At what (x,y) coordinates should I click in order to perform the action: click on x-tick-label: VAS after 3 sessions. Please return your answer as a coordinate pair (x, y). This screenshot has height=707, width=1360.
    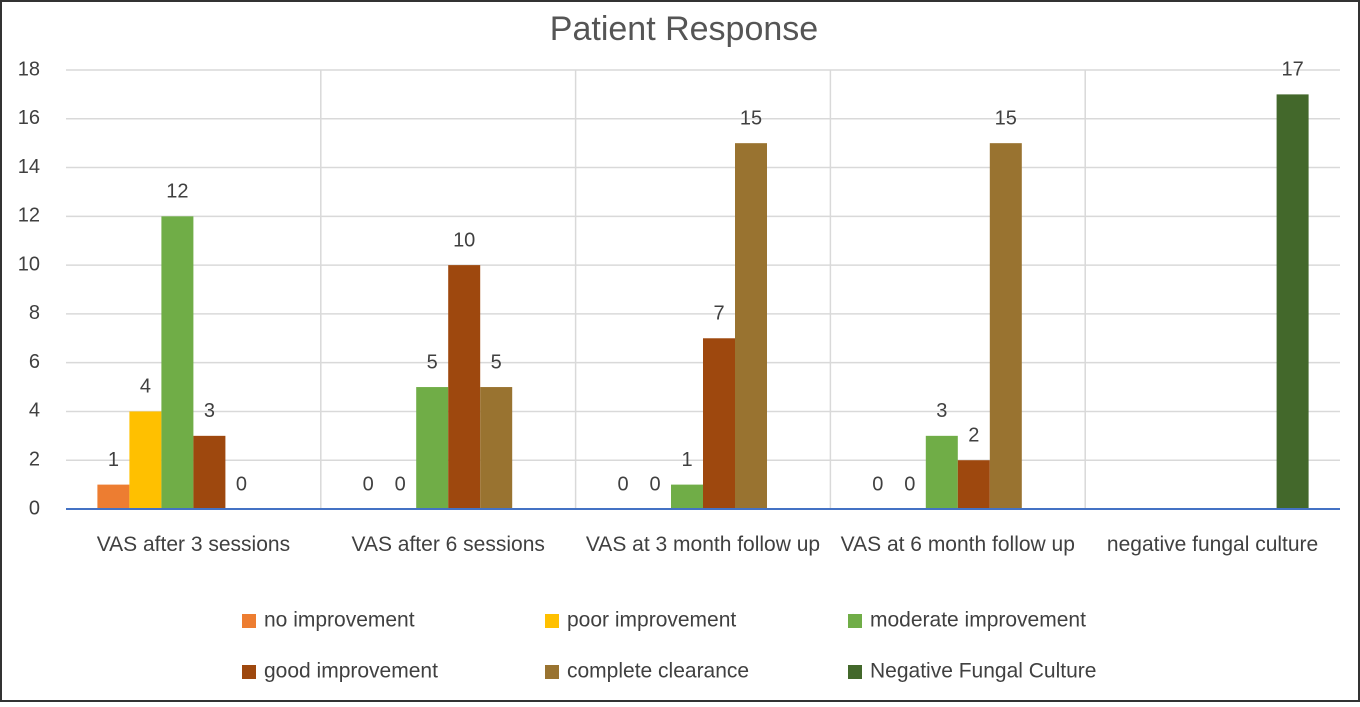
    Looking at the image, I should click on (193, 544).